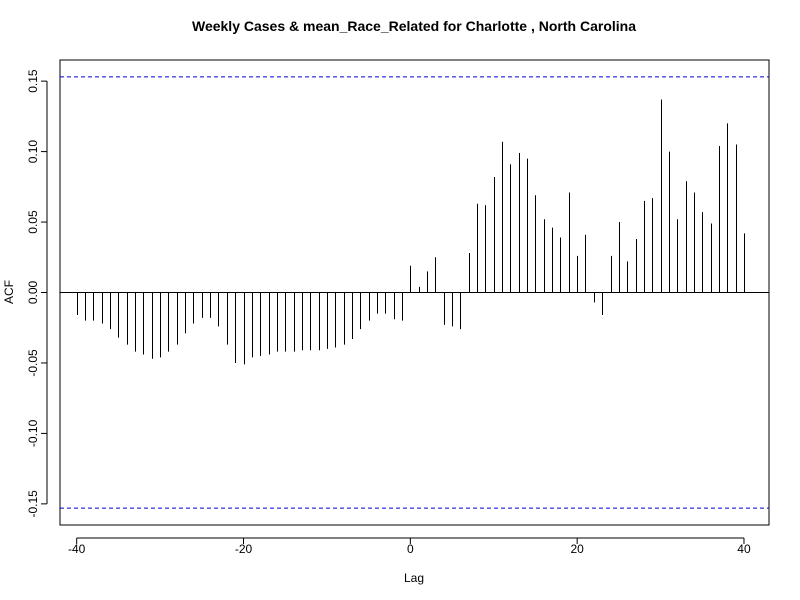 This screenshot has height=600, width=800. I want to click on x-tick-label: 0, so click(410, 549).